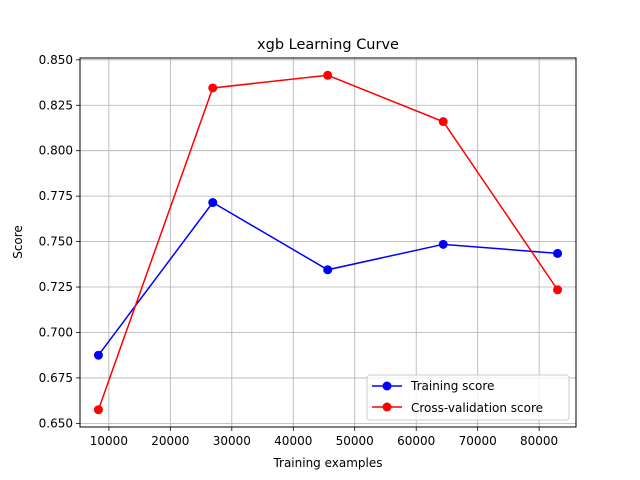  What do you see at coordinates (170, 441) in the screenshot?
I see `x-tick-label: 20000` at bounding box center [170, 441].